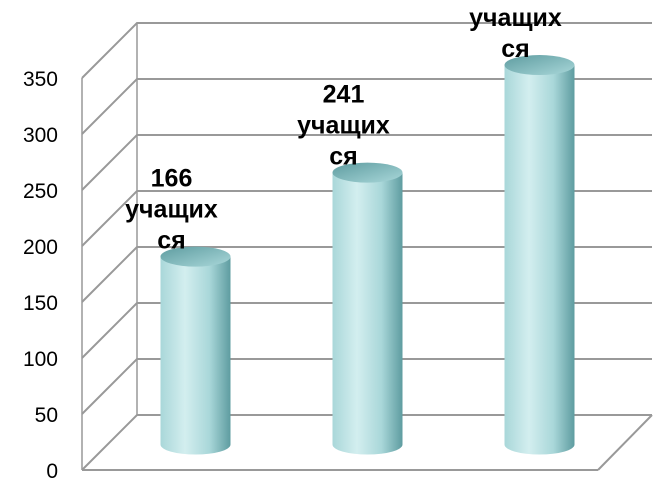 This screenshot has height=486, width=656. Describe the element at coordinates (172, 179) in the screenshot. I see `data-label: 166` at that location.